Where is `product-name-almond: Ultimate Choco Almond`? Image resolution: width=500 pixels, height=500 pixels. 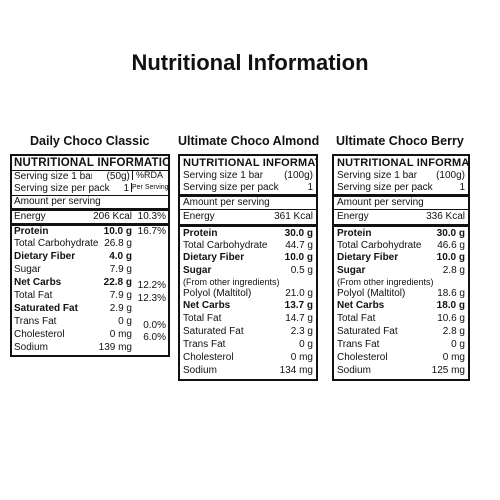 product-name-almond: Ultimate Choco Almond is located at coordinates (249, 141).